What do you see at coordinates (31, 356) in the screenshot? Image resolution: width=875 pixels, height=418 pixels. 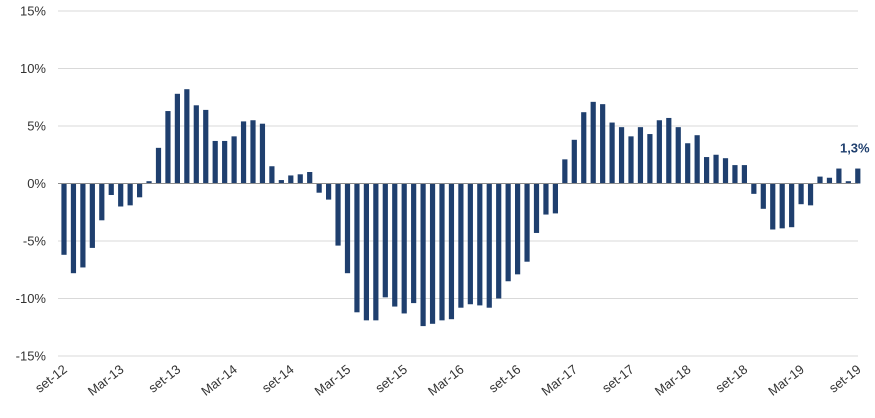 I see `y-tick-label: -15%` at bounding box center [31, 356].